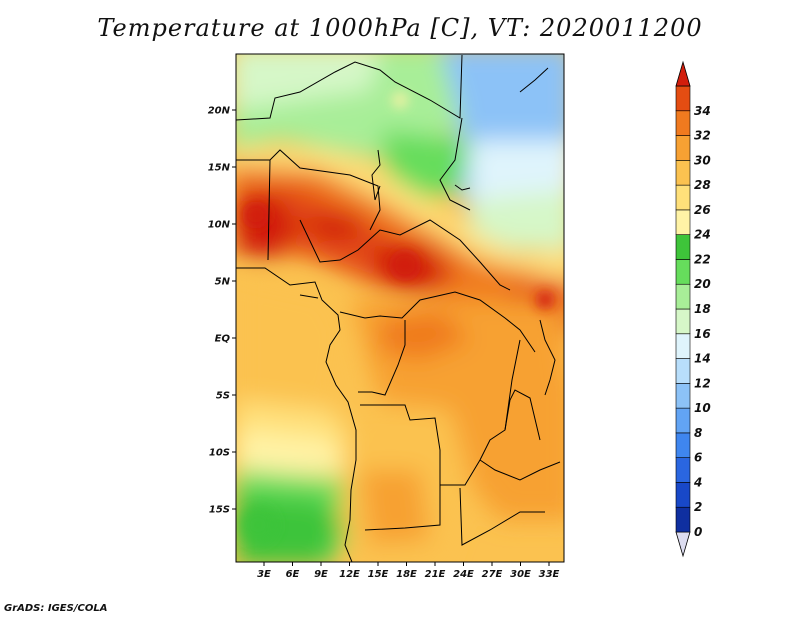  What do you see at coordinates (702, 284) in the screenshot?
I see `colorbar-label: 20` at bounding box center [702, 284].